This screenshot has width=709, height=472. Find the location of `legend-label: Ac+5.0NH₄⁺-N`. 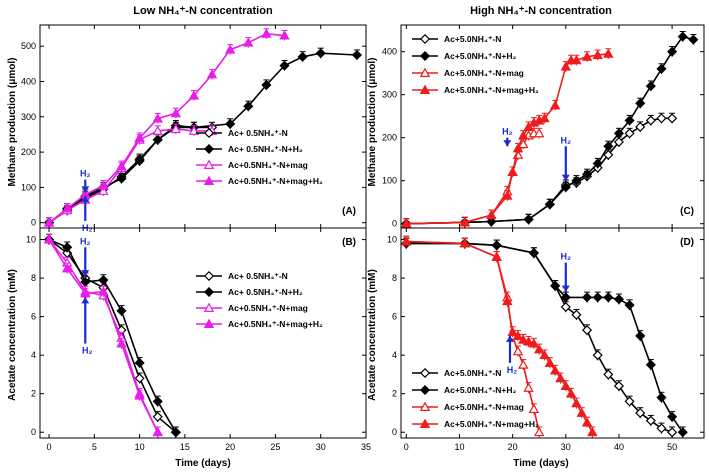

legend-label: Ac+5.0NH₄⁺-N is located at coordinates (472, 373).